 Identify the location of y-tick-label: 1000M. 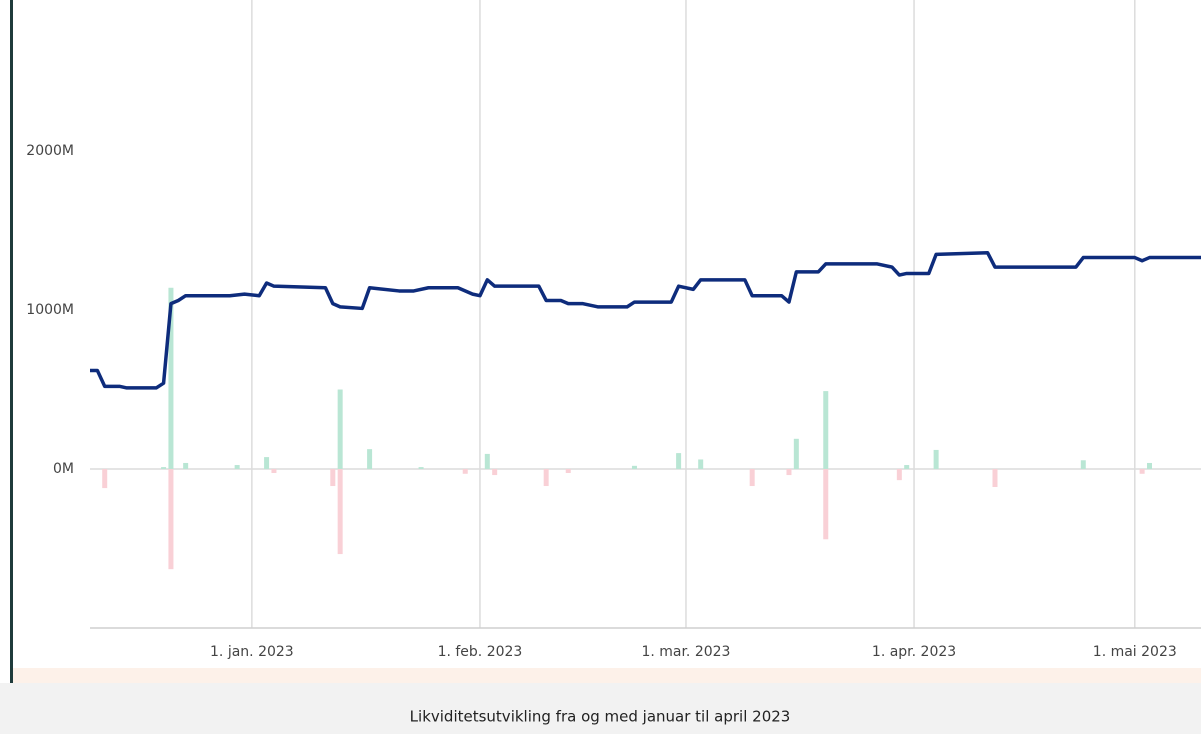
(50, 310).